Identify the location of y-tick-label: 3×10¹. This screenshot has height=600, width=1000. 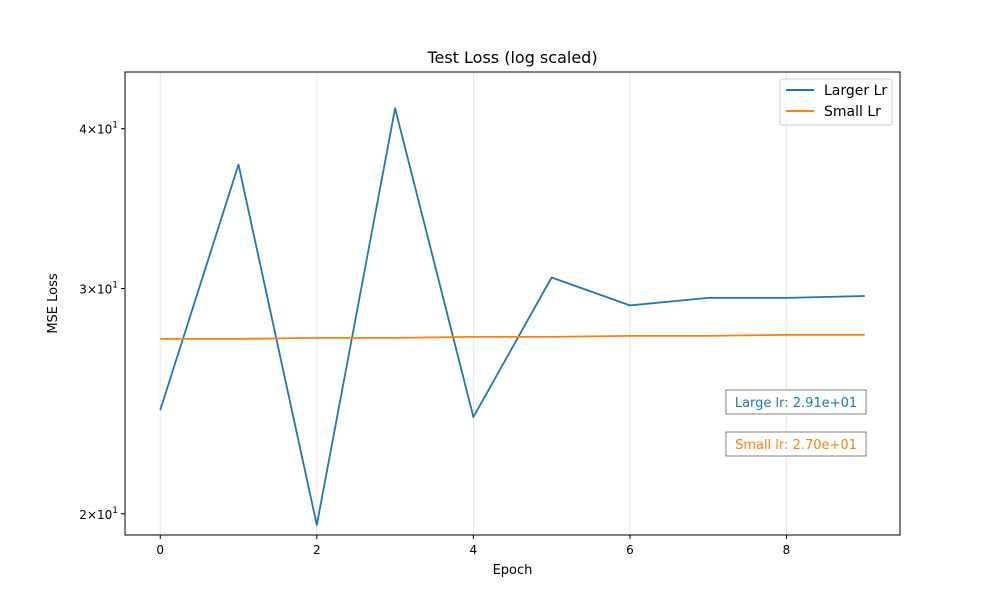
(98, 289).